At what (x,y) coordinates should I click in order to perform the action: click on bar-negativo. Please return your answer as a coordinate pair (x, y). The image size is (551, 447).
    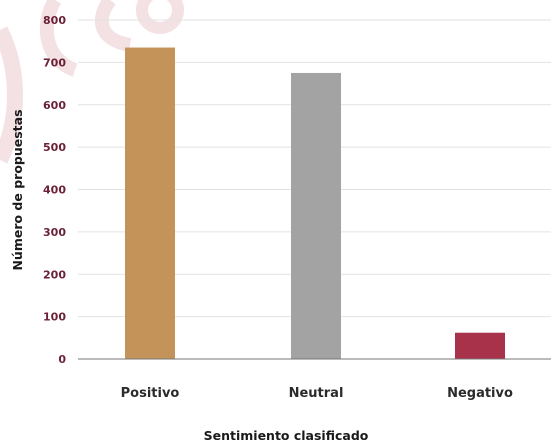
    Looking at the image, I should click on (480, 345).